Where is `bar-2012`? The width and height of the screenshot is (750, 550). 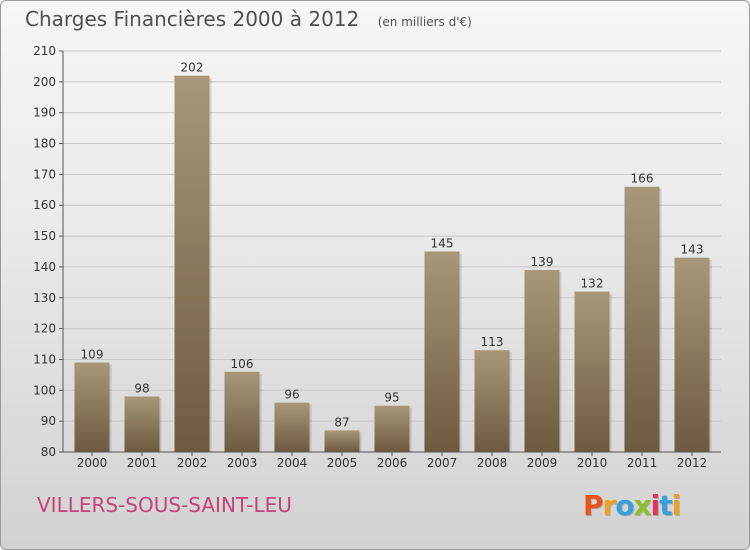
bar-2012 is located at coordinates (692, 354).